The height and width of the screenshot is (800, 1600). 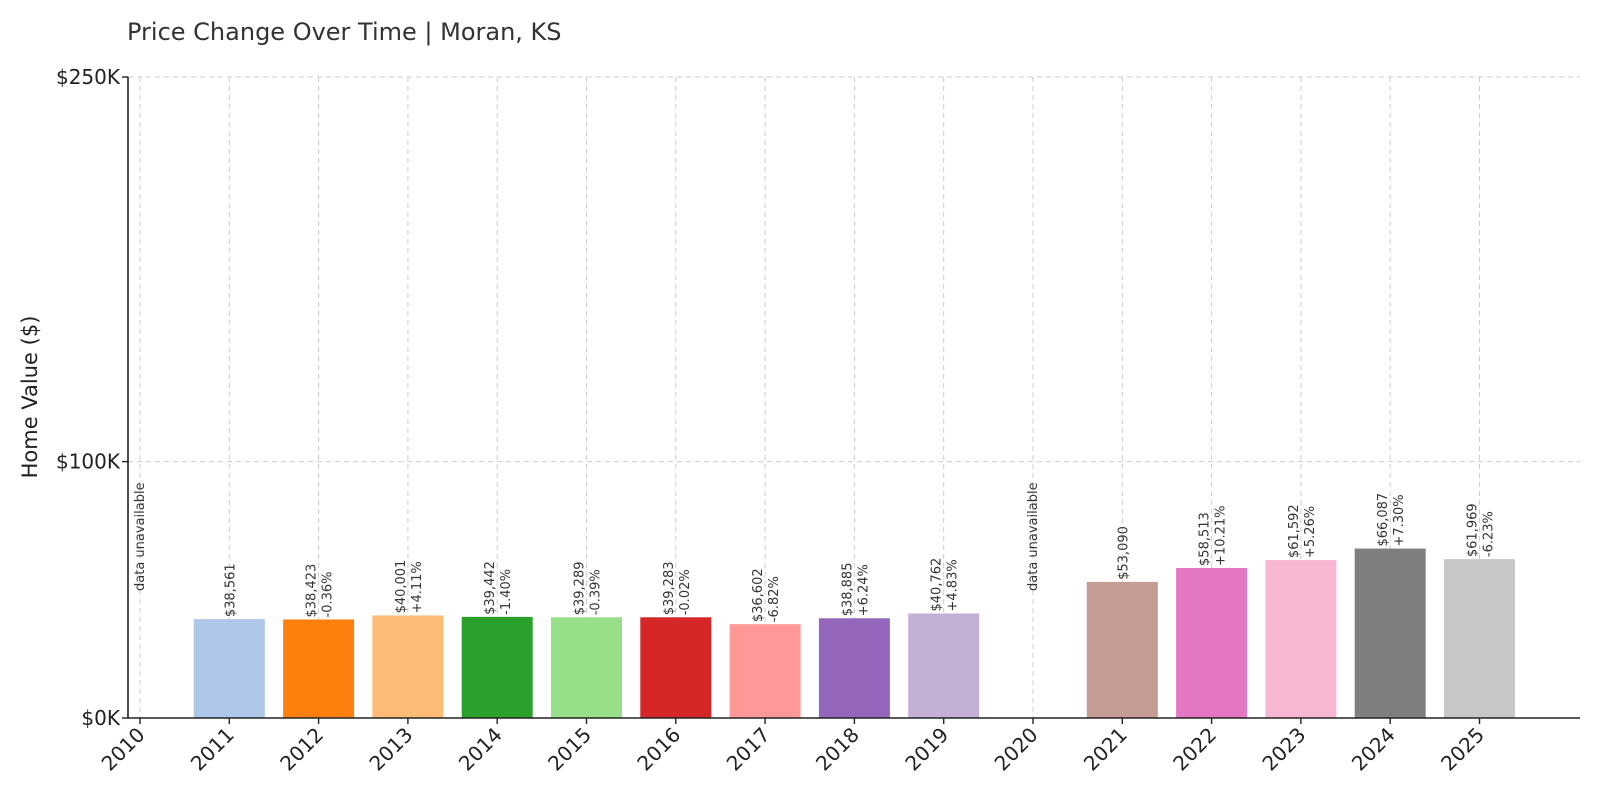 I want to click on value-label: $53,090, so click(x=1123, y=553).